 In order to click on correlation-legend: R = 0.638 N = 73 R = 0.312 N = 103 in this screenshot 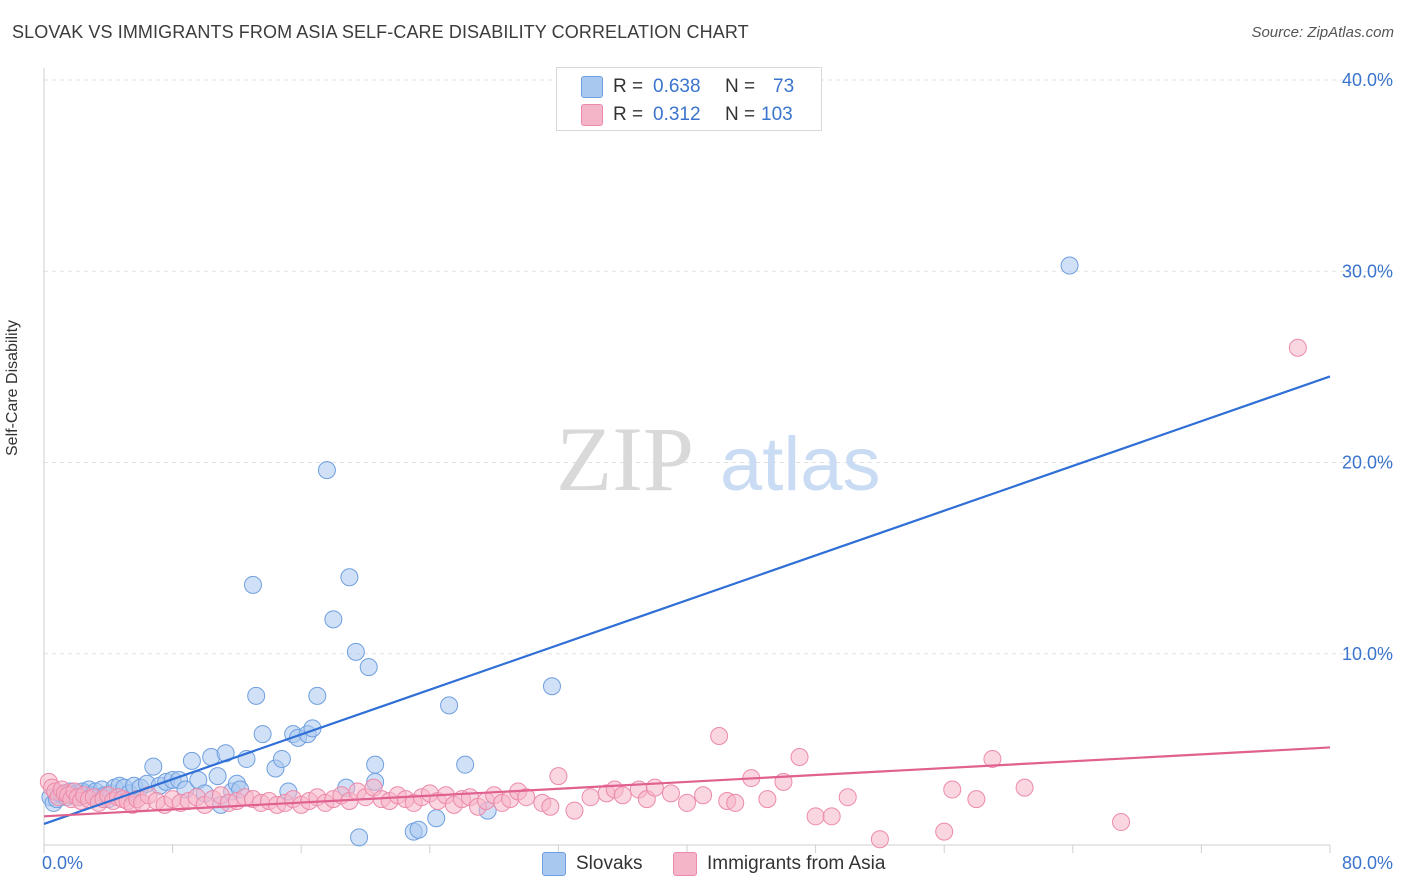, I will do `click(689, 99)`.